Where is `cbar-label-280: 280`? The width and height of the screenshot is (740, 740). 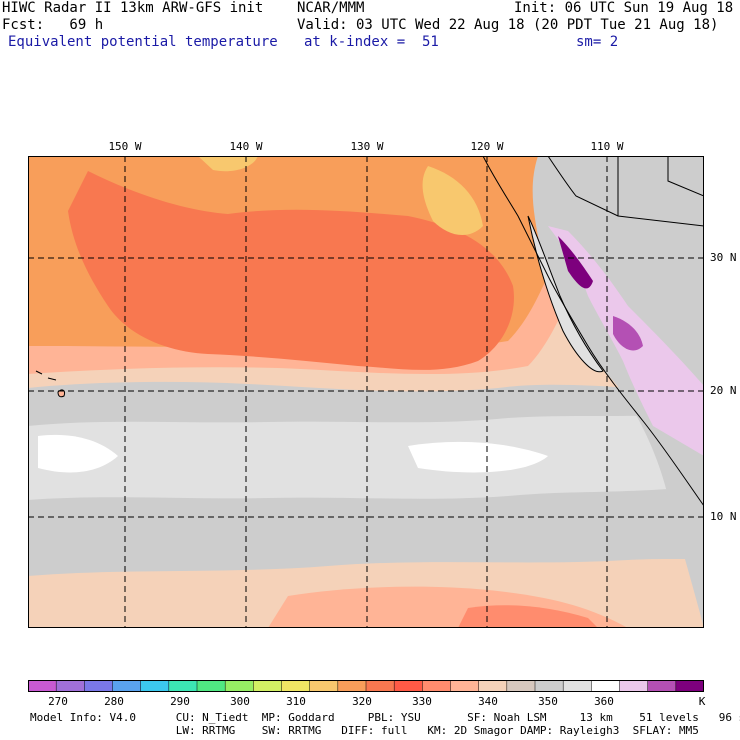 cbar-label-280: 280 is located at coordinates (114, 701).